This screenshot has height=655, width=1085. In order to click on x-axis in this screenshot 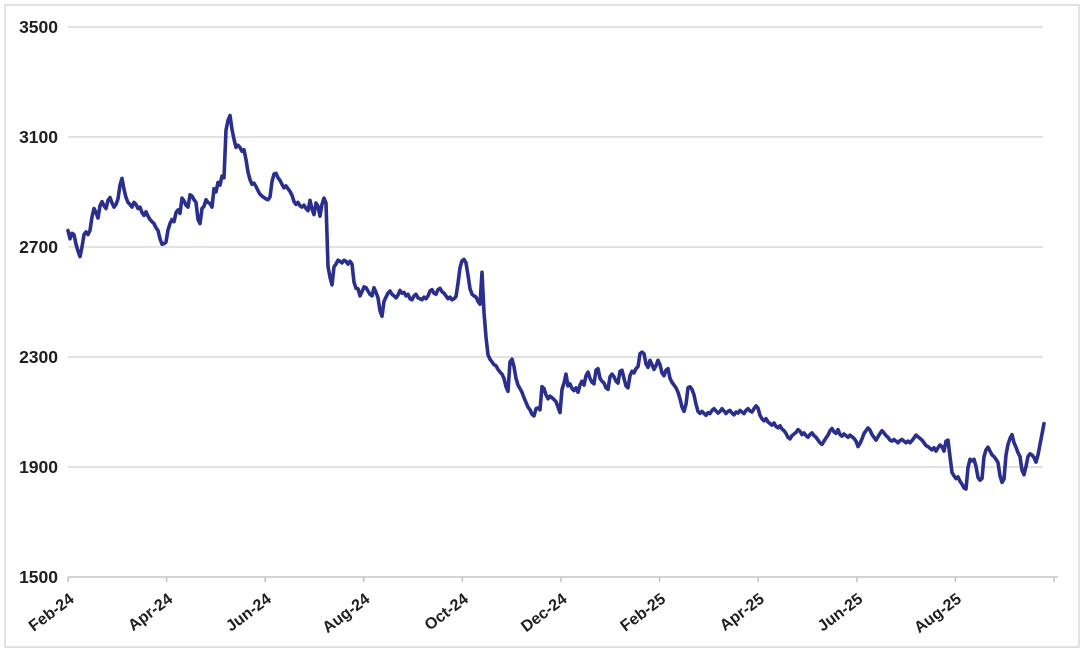, I will do `click(562, 579)`.